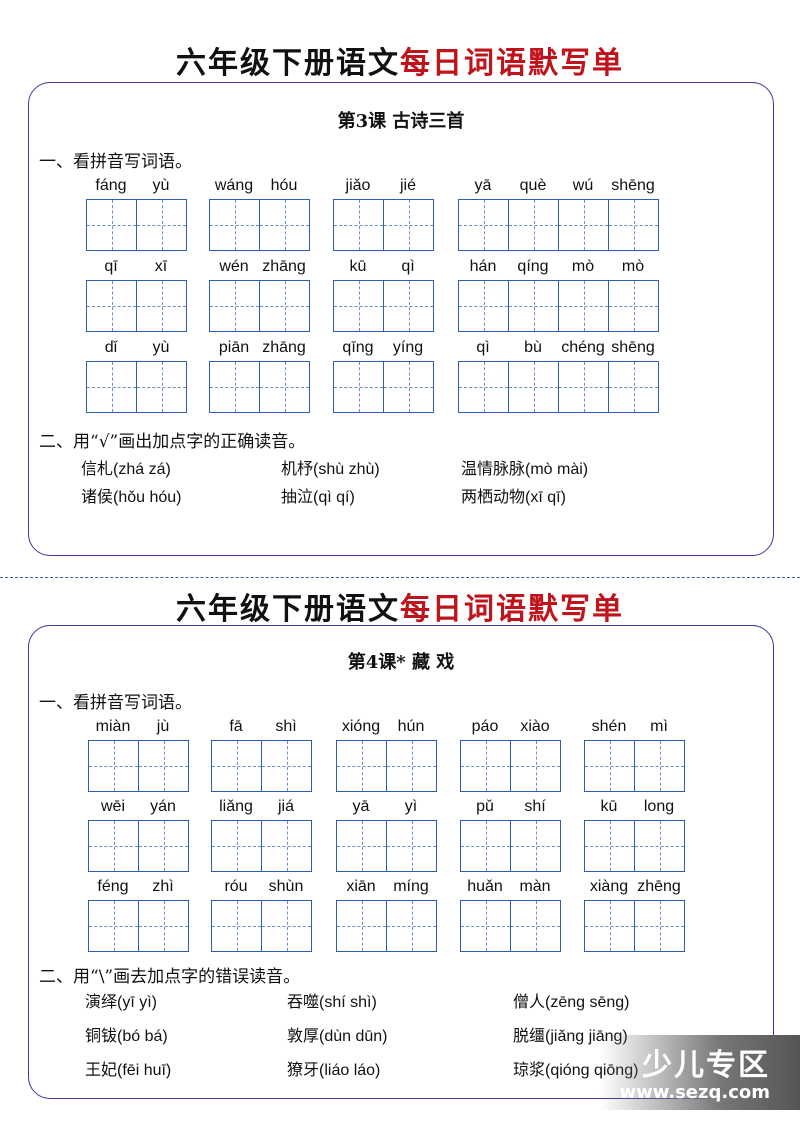 The width and height of the screenshot is (800, 1132). Describe the element at coordinates (411, 886) in the screenshot. I see `pinyin-syllable: míng` at that location.